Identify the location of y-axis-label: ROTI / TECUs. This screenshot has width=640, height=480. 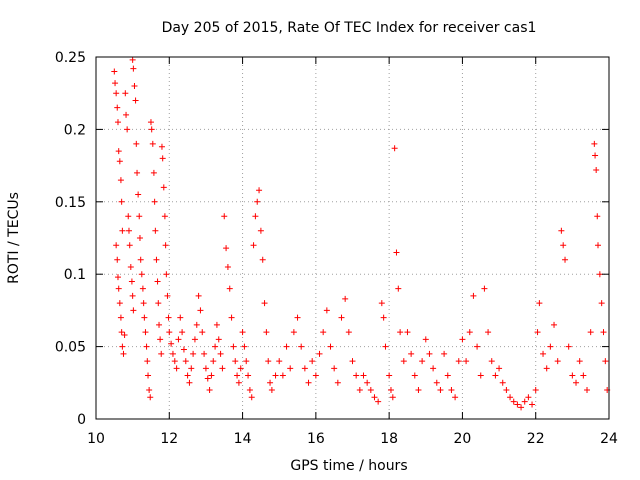
(14, 238).